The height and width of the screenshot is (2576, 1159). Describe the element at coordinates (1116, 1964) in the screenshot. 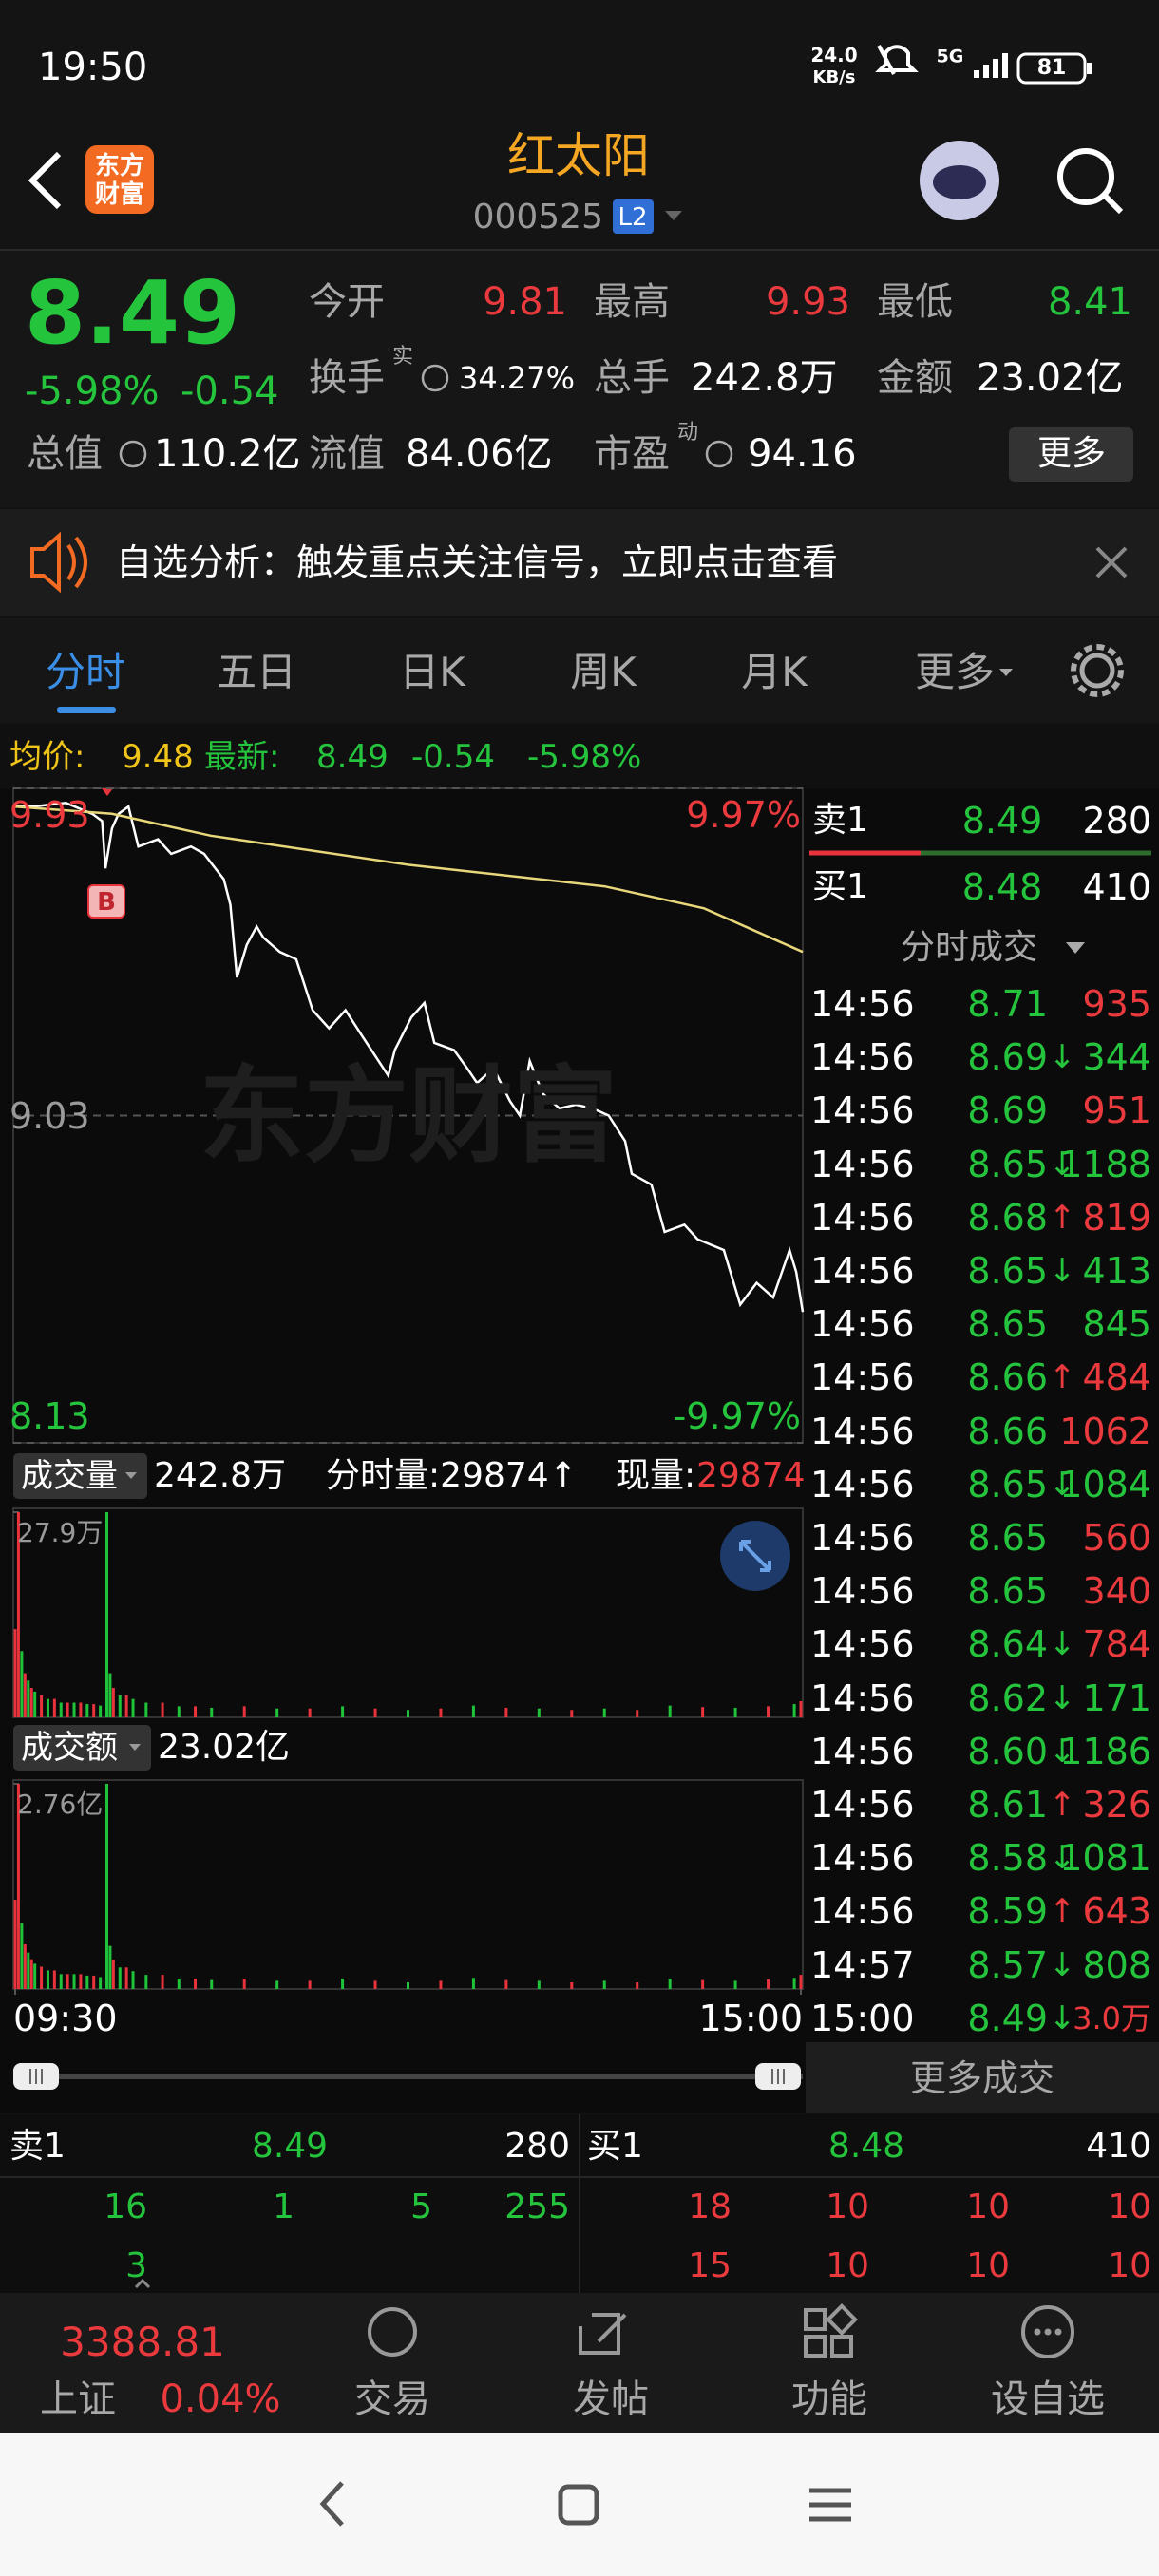

I see `trade-volume: 808` at that location.